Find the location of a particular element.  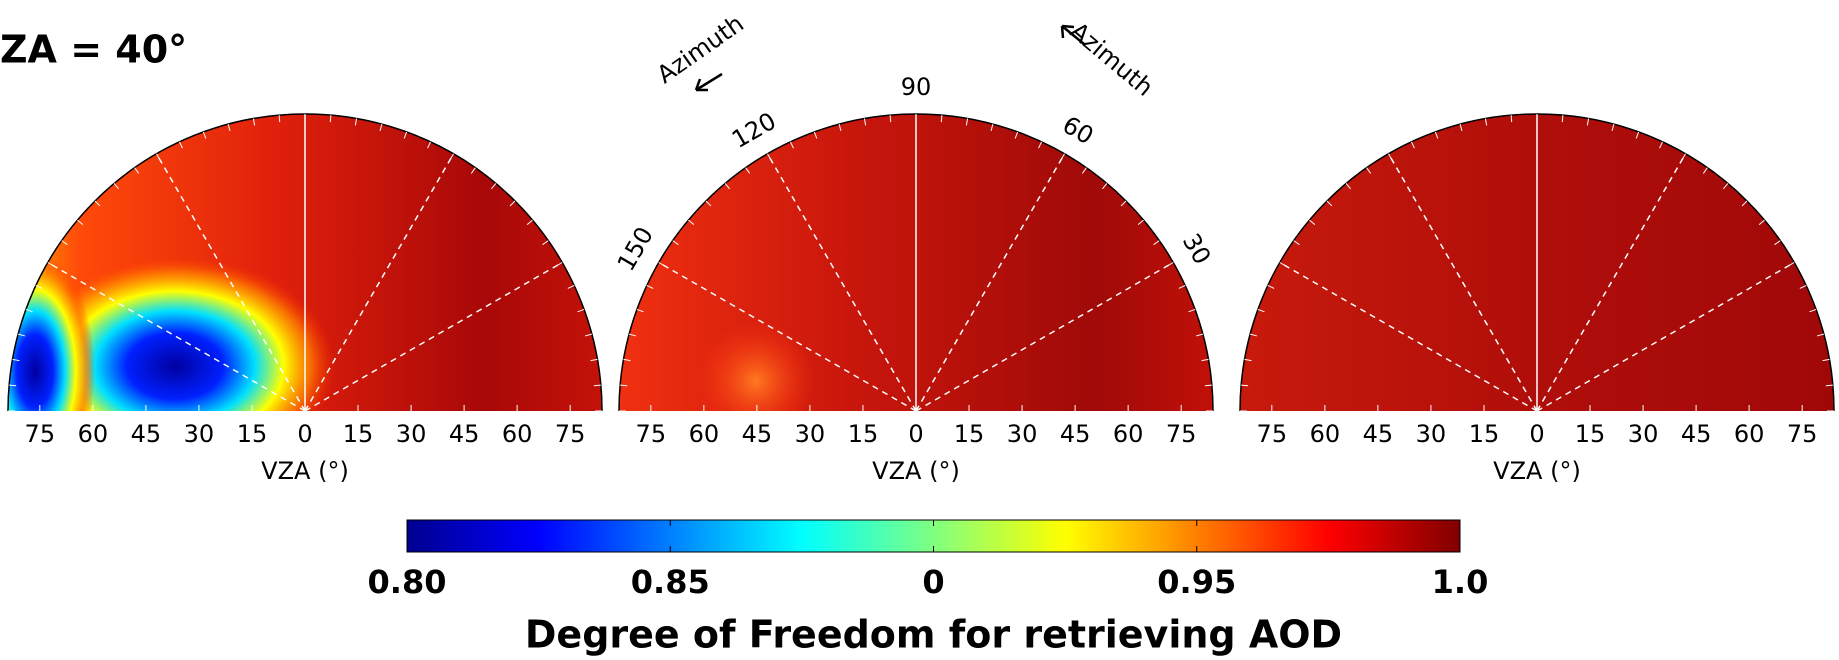

colorbar-tick-label: 0.95 is located at coordinates (1196, 582).